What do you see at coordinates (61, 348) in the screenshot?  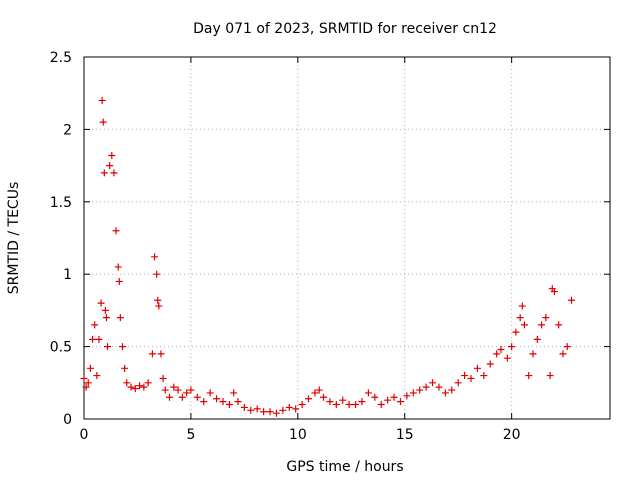 I see `y-tick-label: 0.5` at bounding box center [61, 348].